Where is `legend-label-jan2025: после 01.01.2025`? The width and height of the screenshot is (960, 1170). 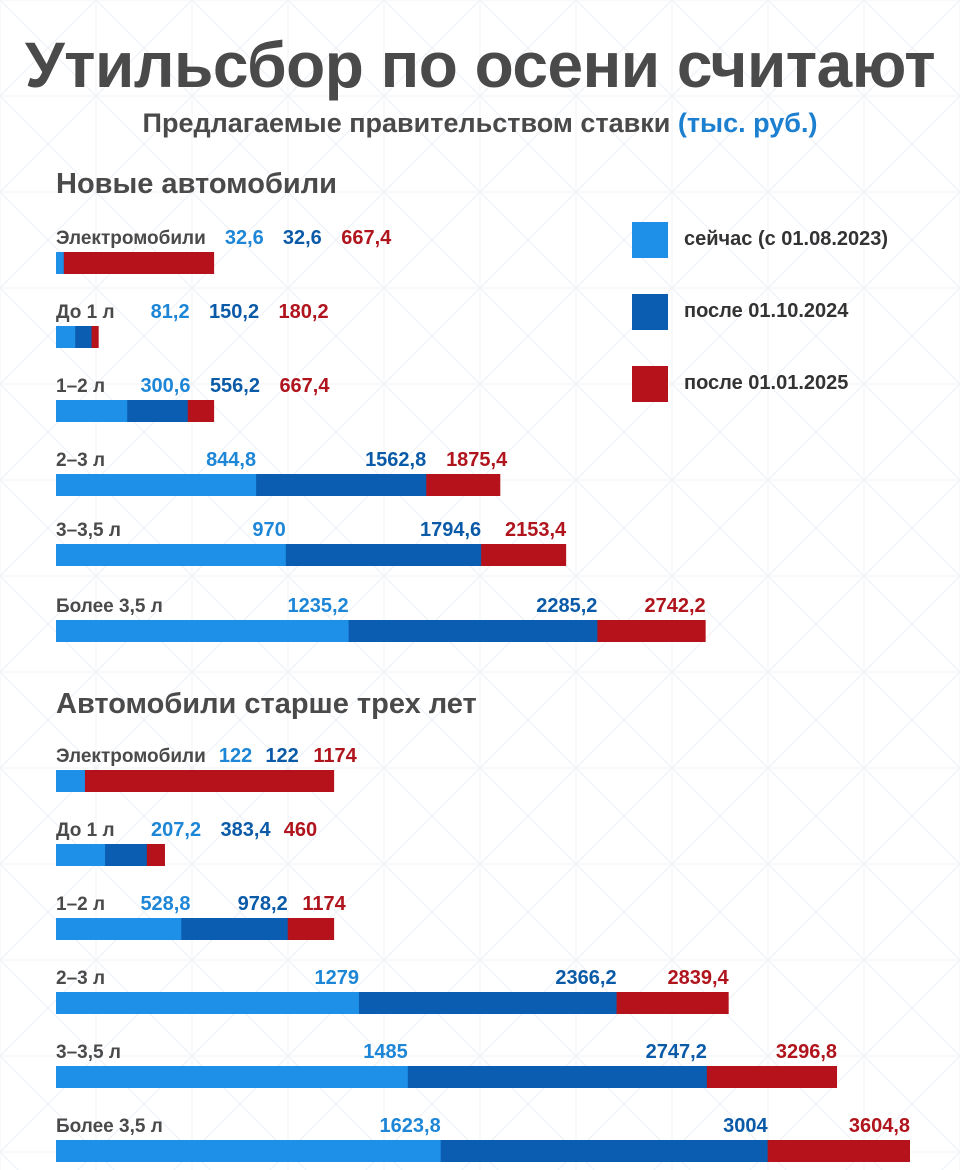
legend-label-jan2025: после 01.01.2025 is located at coordinates (766, 383).